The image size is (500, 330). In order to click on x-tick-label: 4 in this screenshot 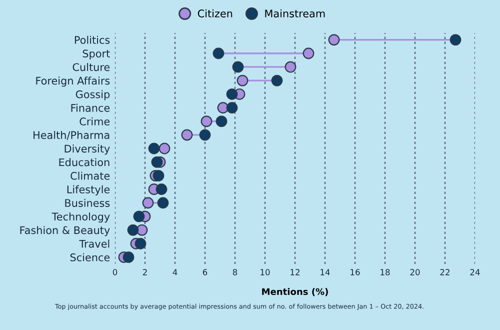, I will do `click(175, 272)`.